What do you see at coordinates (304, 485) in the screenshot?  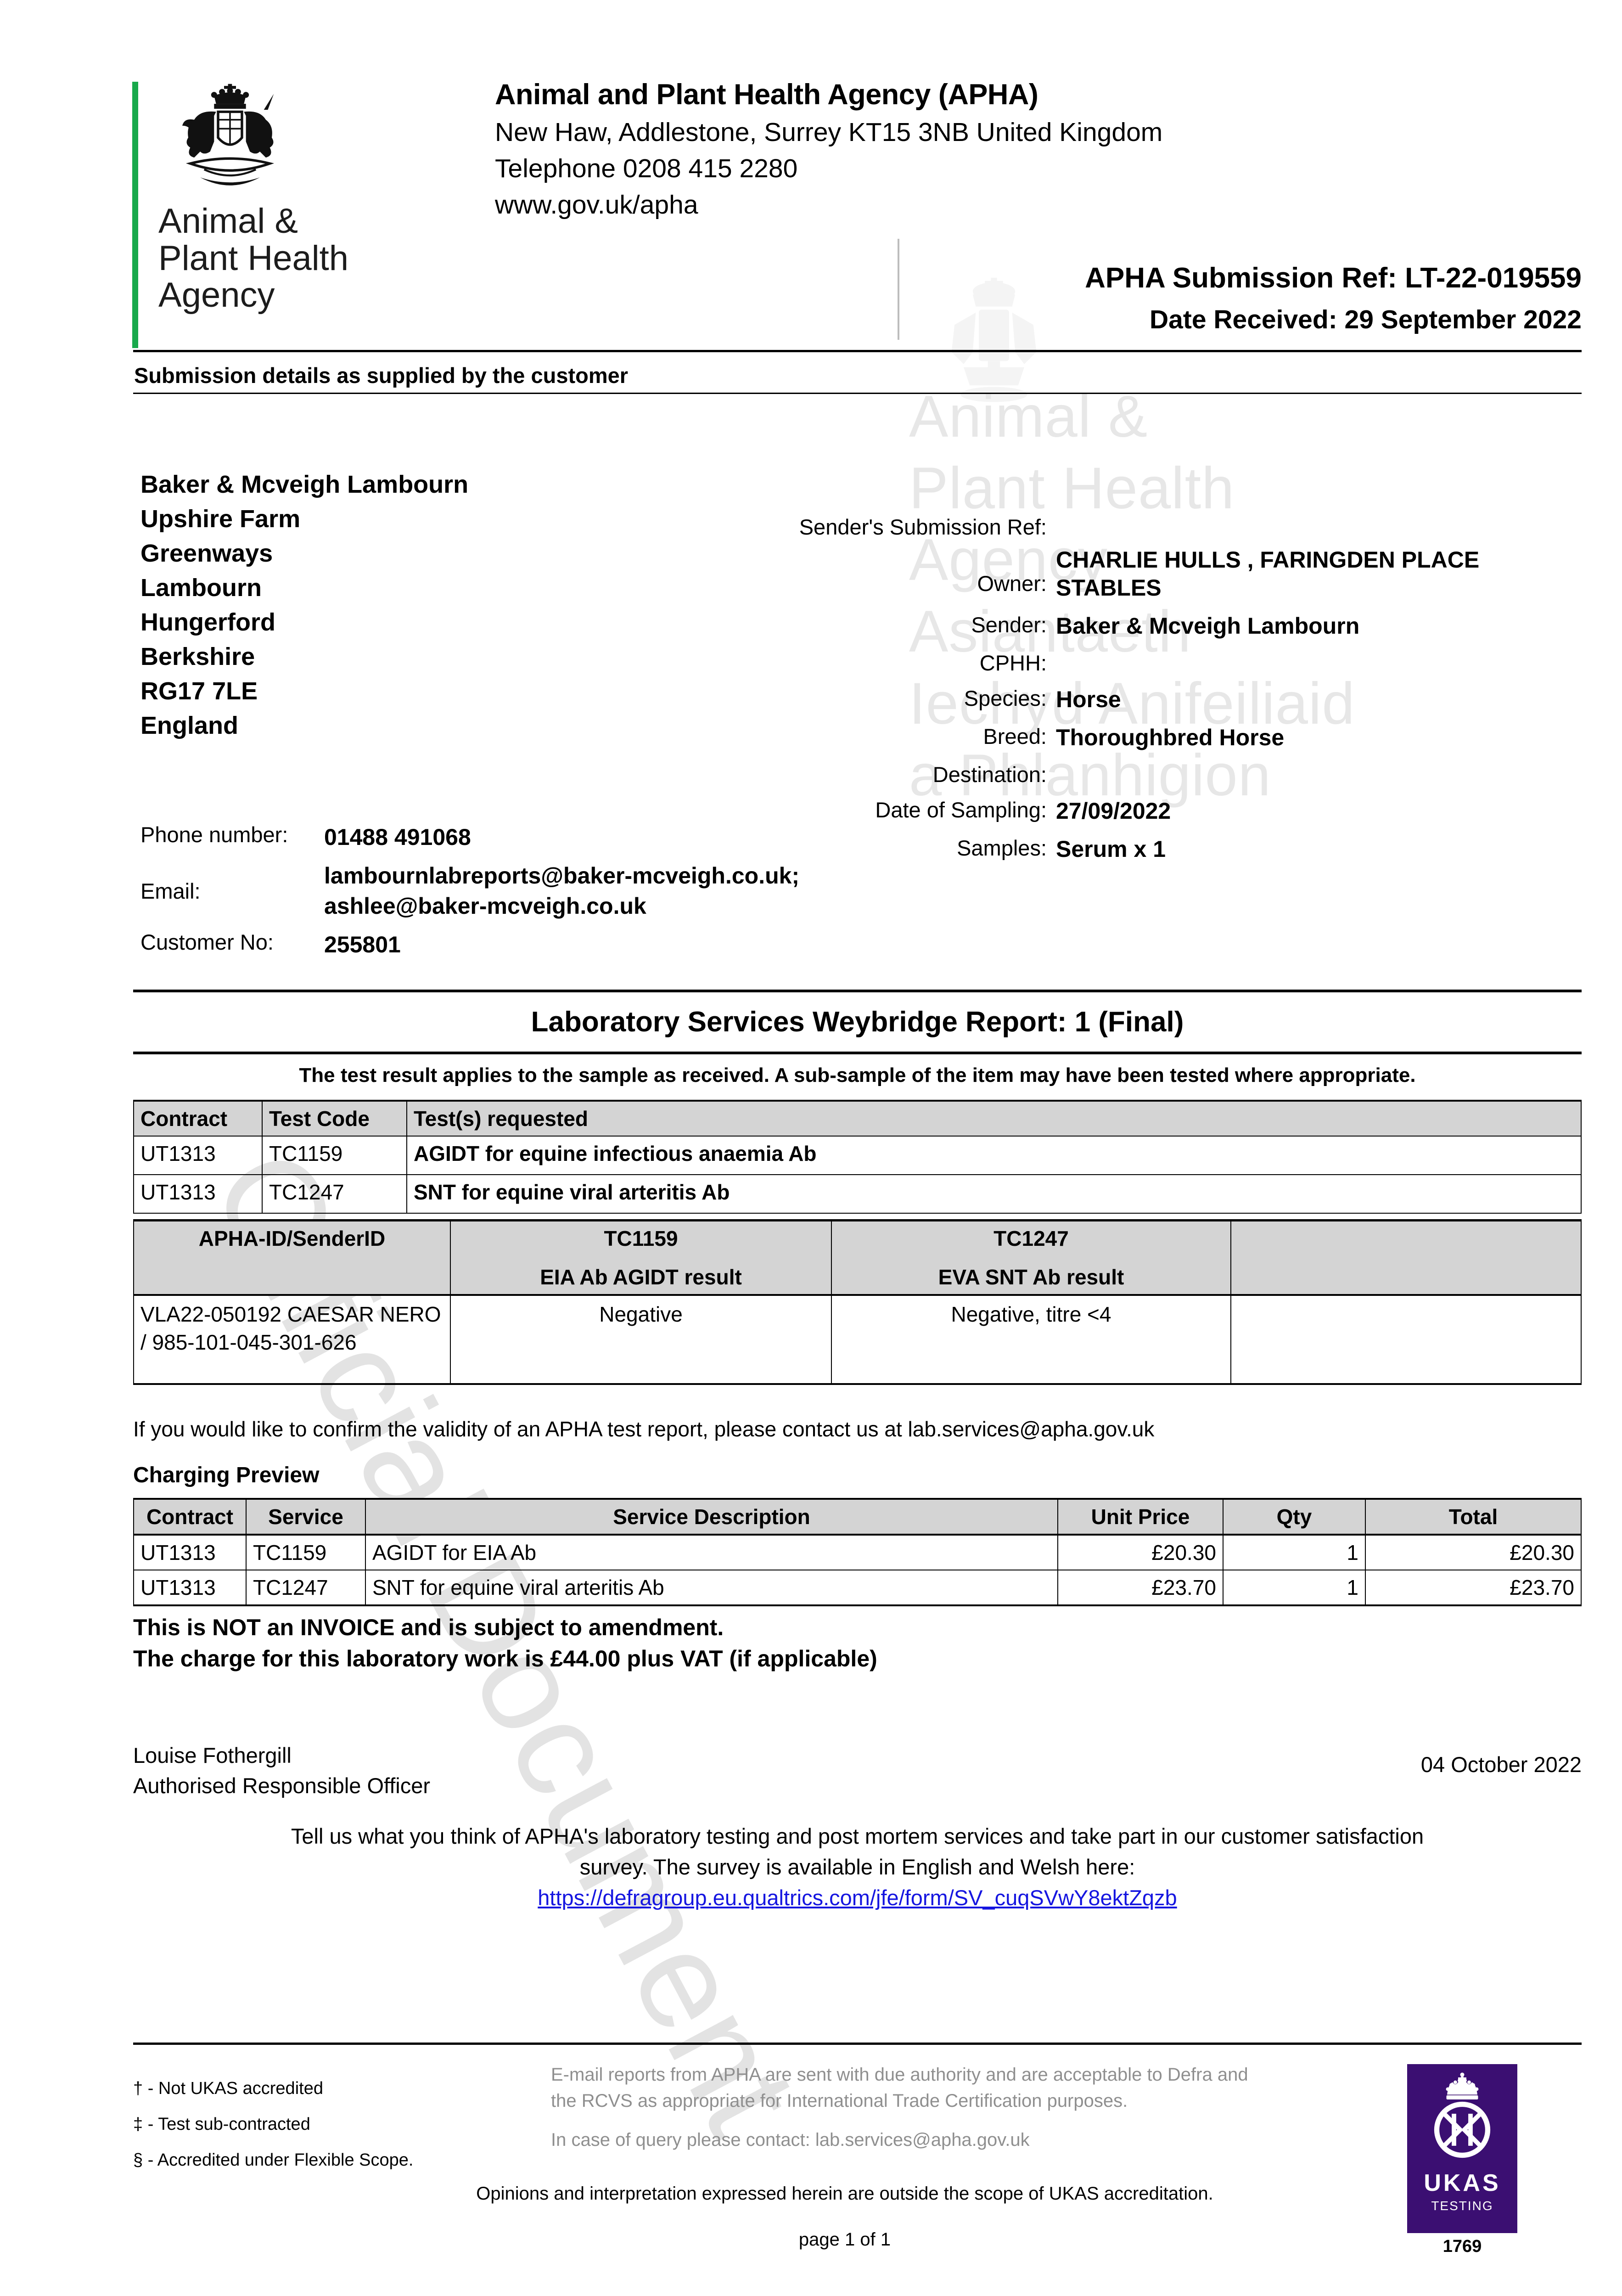 I see `address-line: Baker & Mcveigh Lambourn` at bounding box center [304, 485].